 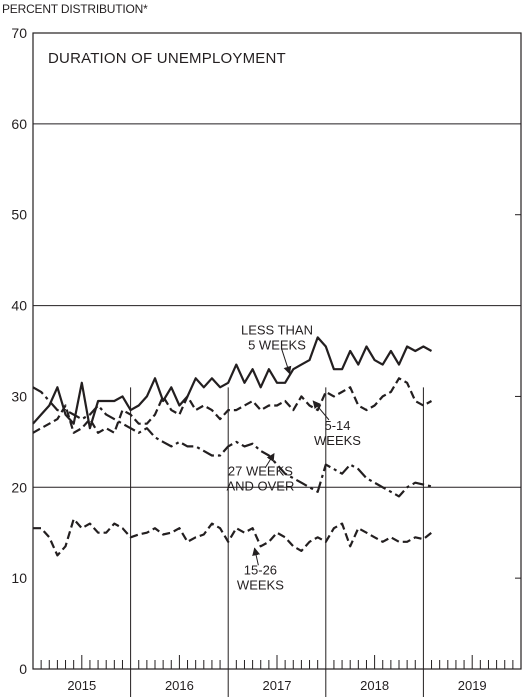 What do you see at coordinates (179, 685) in the screenshot?
I see `x-tick-label-2016: 2016` at bounding box center [179, 685].